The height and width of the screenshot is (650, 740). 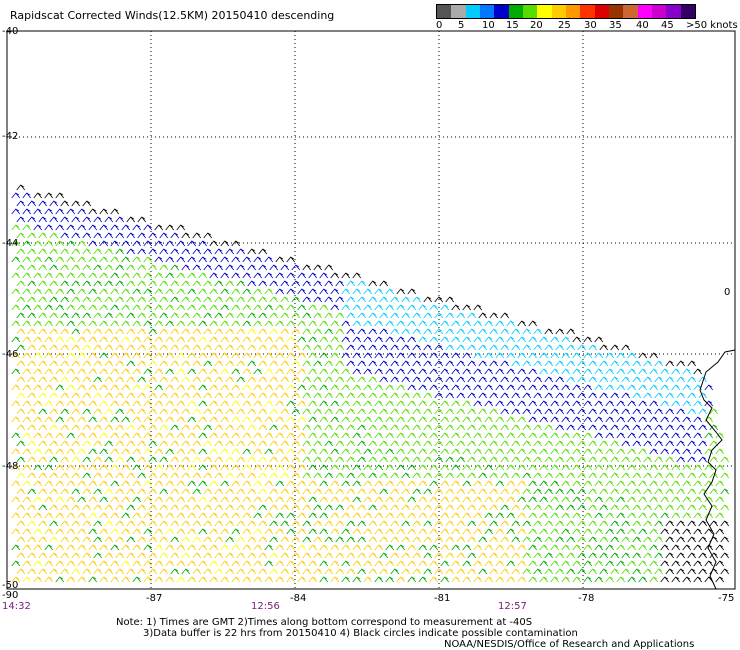 I want to click on colorbar-segment, so click(x=515, y=11).